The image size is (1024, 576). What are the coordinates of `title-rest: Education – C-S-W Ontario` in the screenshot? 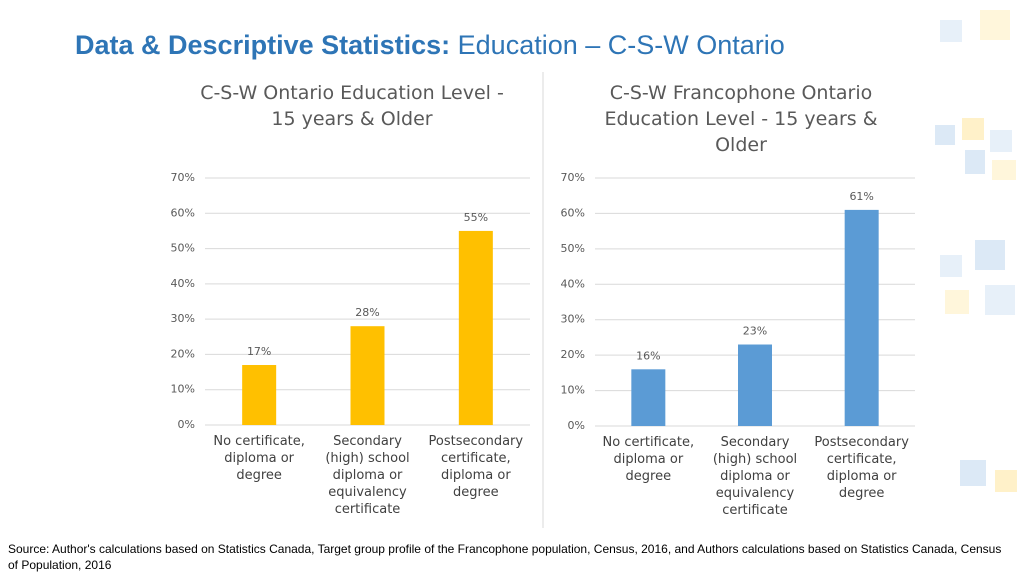 It's located at (621, 45).